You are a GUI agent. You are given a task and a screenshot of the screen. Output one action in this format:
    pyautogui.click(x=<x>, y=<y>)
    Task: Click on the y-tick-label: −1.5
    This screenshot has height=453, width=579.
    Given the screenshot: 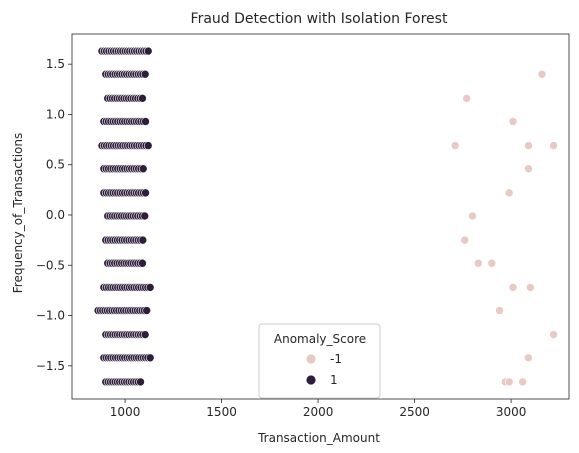 What is the action you would take?
    pyautogui.click(x=50, y=366)
    